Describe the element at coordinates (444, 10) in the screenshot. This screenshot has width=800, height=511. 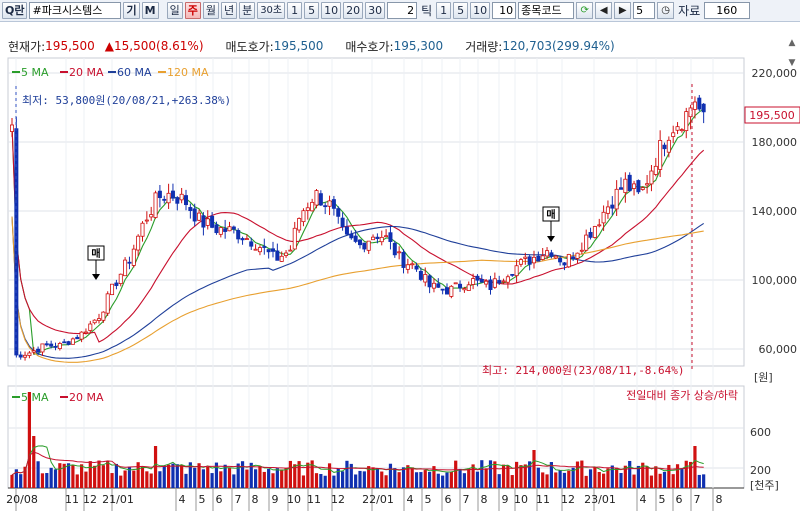
I see `tick-1-button: 1` at that location.